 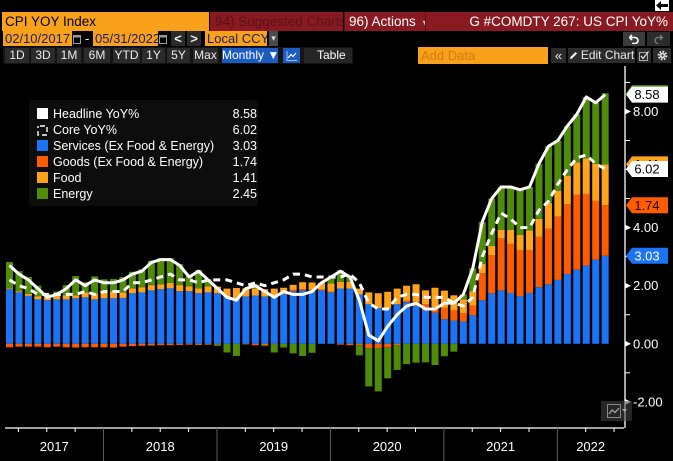 I want to click on callout-value: 6.02, so click(x=646, y=169).